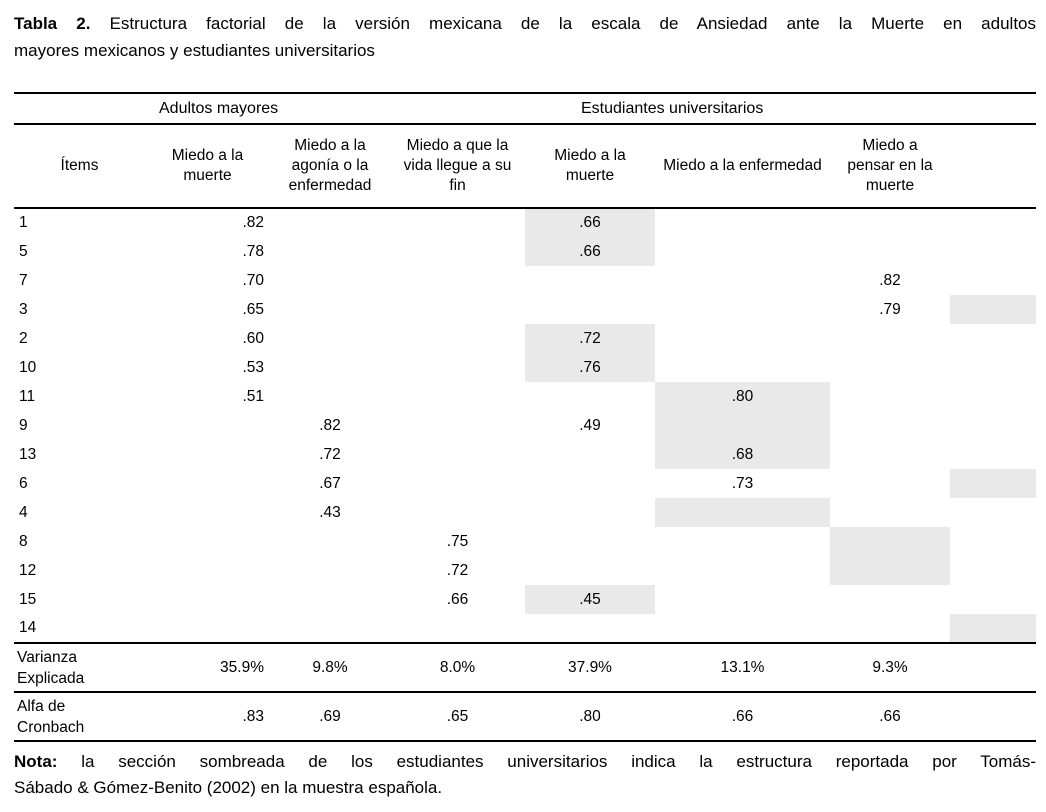  Describe the element at coordinates (23, 338) in the screenshot. I see `item-number: 2` at that location.